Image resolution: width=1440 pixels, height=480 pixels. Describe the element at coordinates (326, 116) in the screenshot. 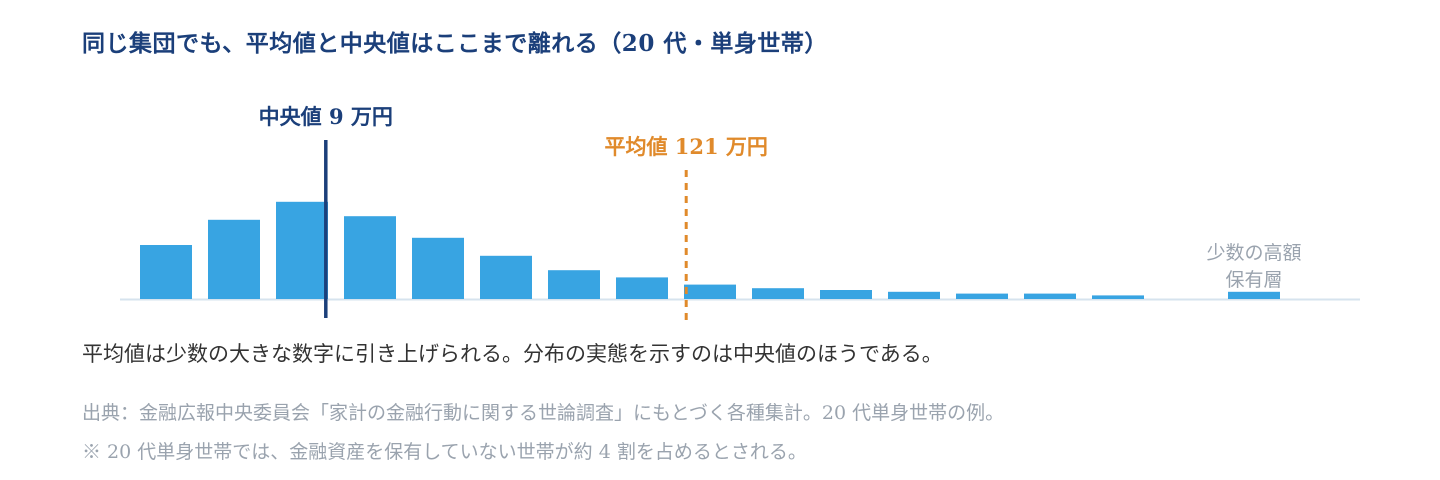

I see `median-marker-label: 中央値 9 万円` at that location.